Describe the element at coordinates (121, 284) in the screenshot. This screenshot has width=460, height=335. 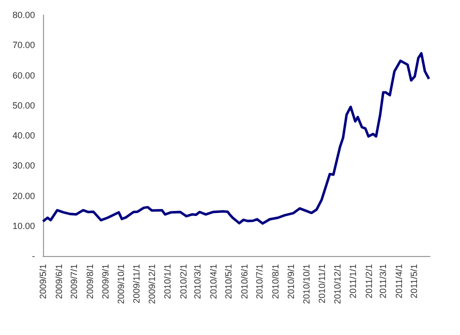
I see `x-tick-label: 2009/10/1` at that location.